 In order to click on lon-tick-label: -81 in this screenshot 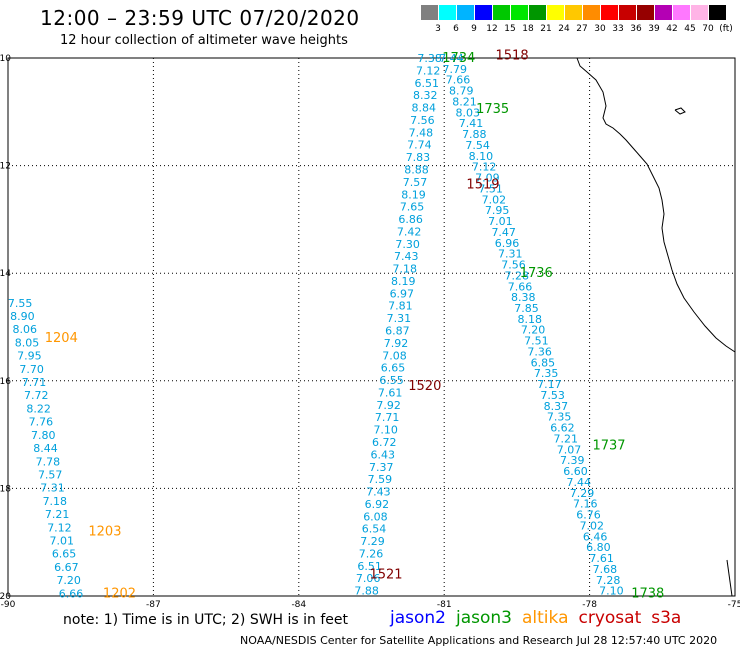, I will do `click(444, 605)`.